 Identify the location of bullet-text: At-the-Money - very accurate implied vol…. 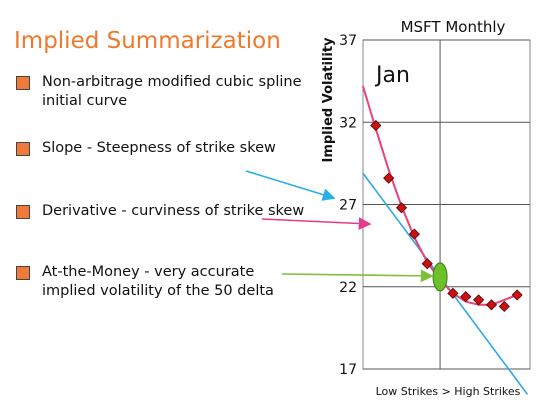
(158, 281).